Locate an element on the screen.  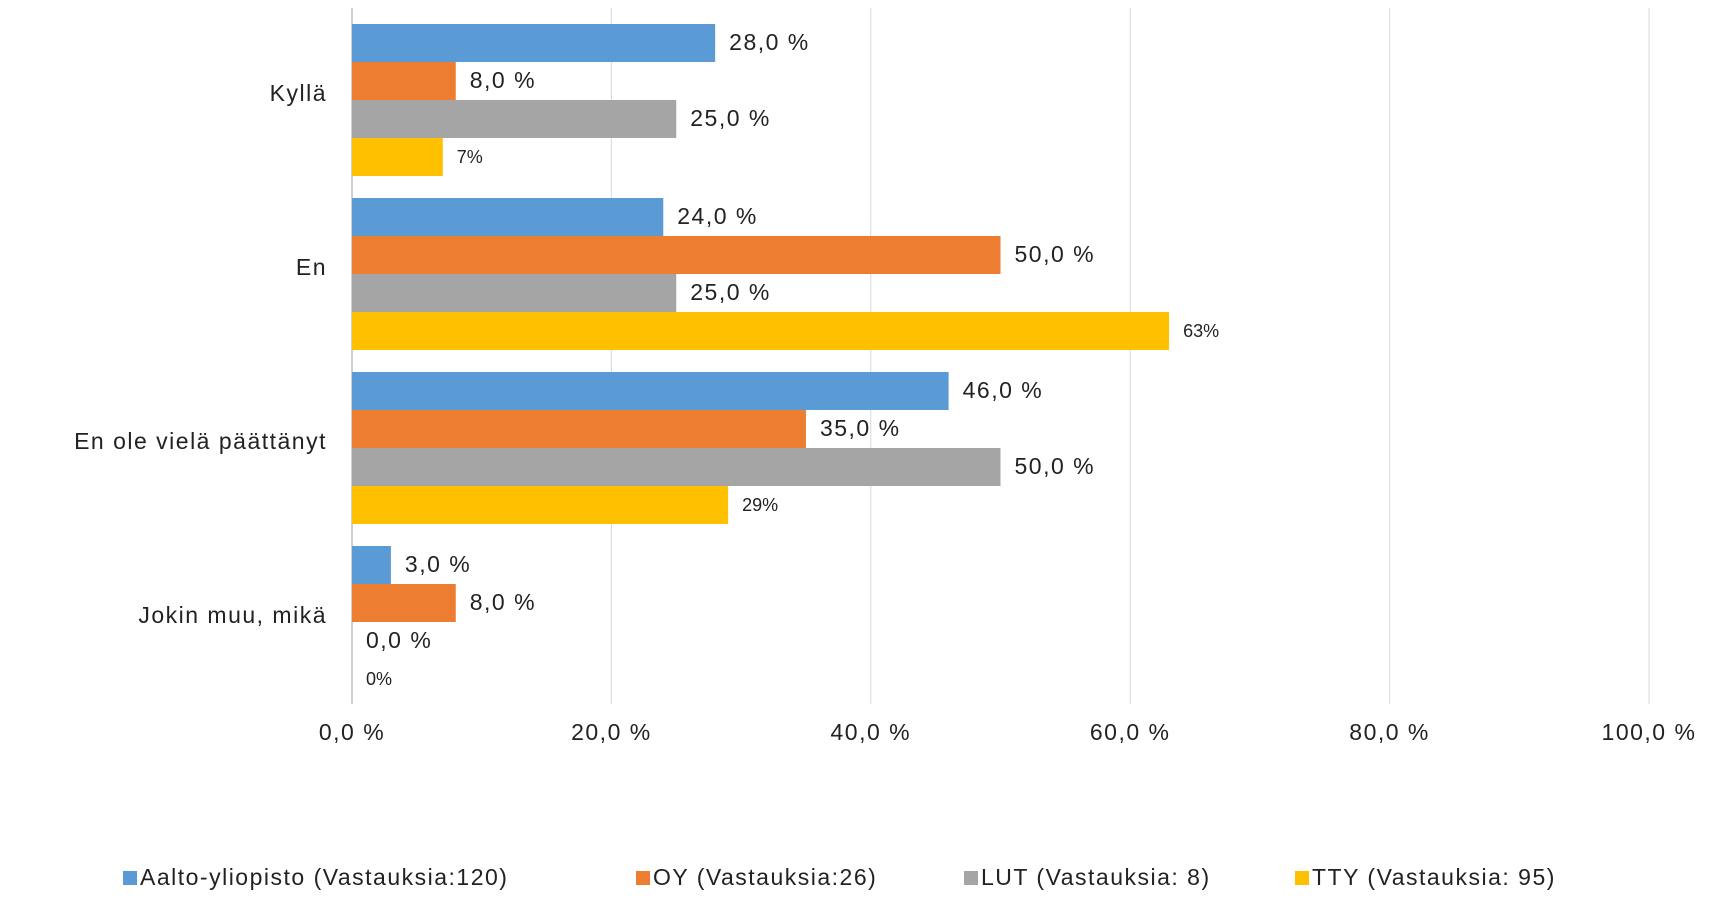
y-tick-label: En ole vielä päättänyt is located at coordinates (200, 441).